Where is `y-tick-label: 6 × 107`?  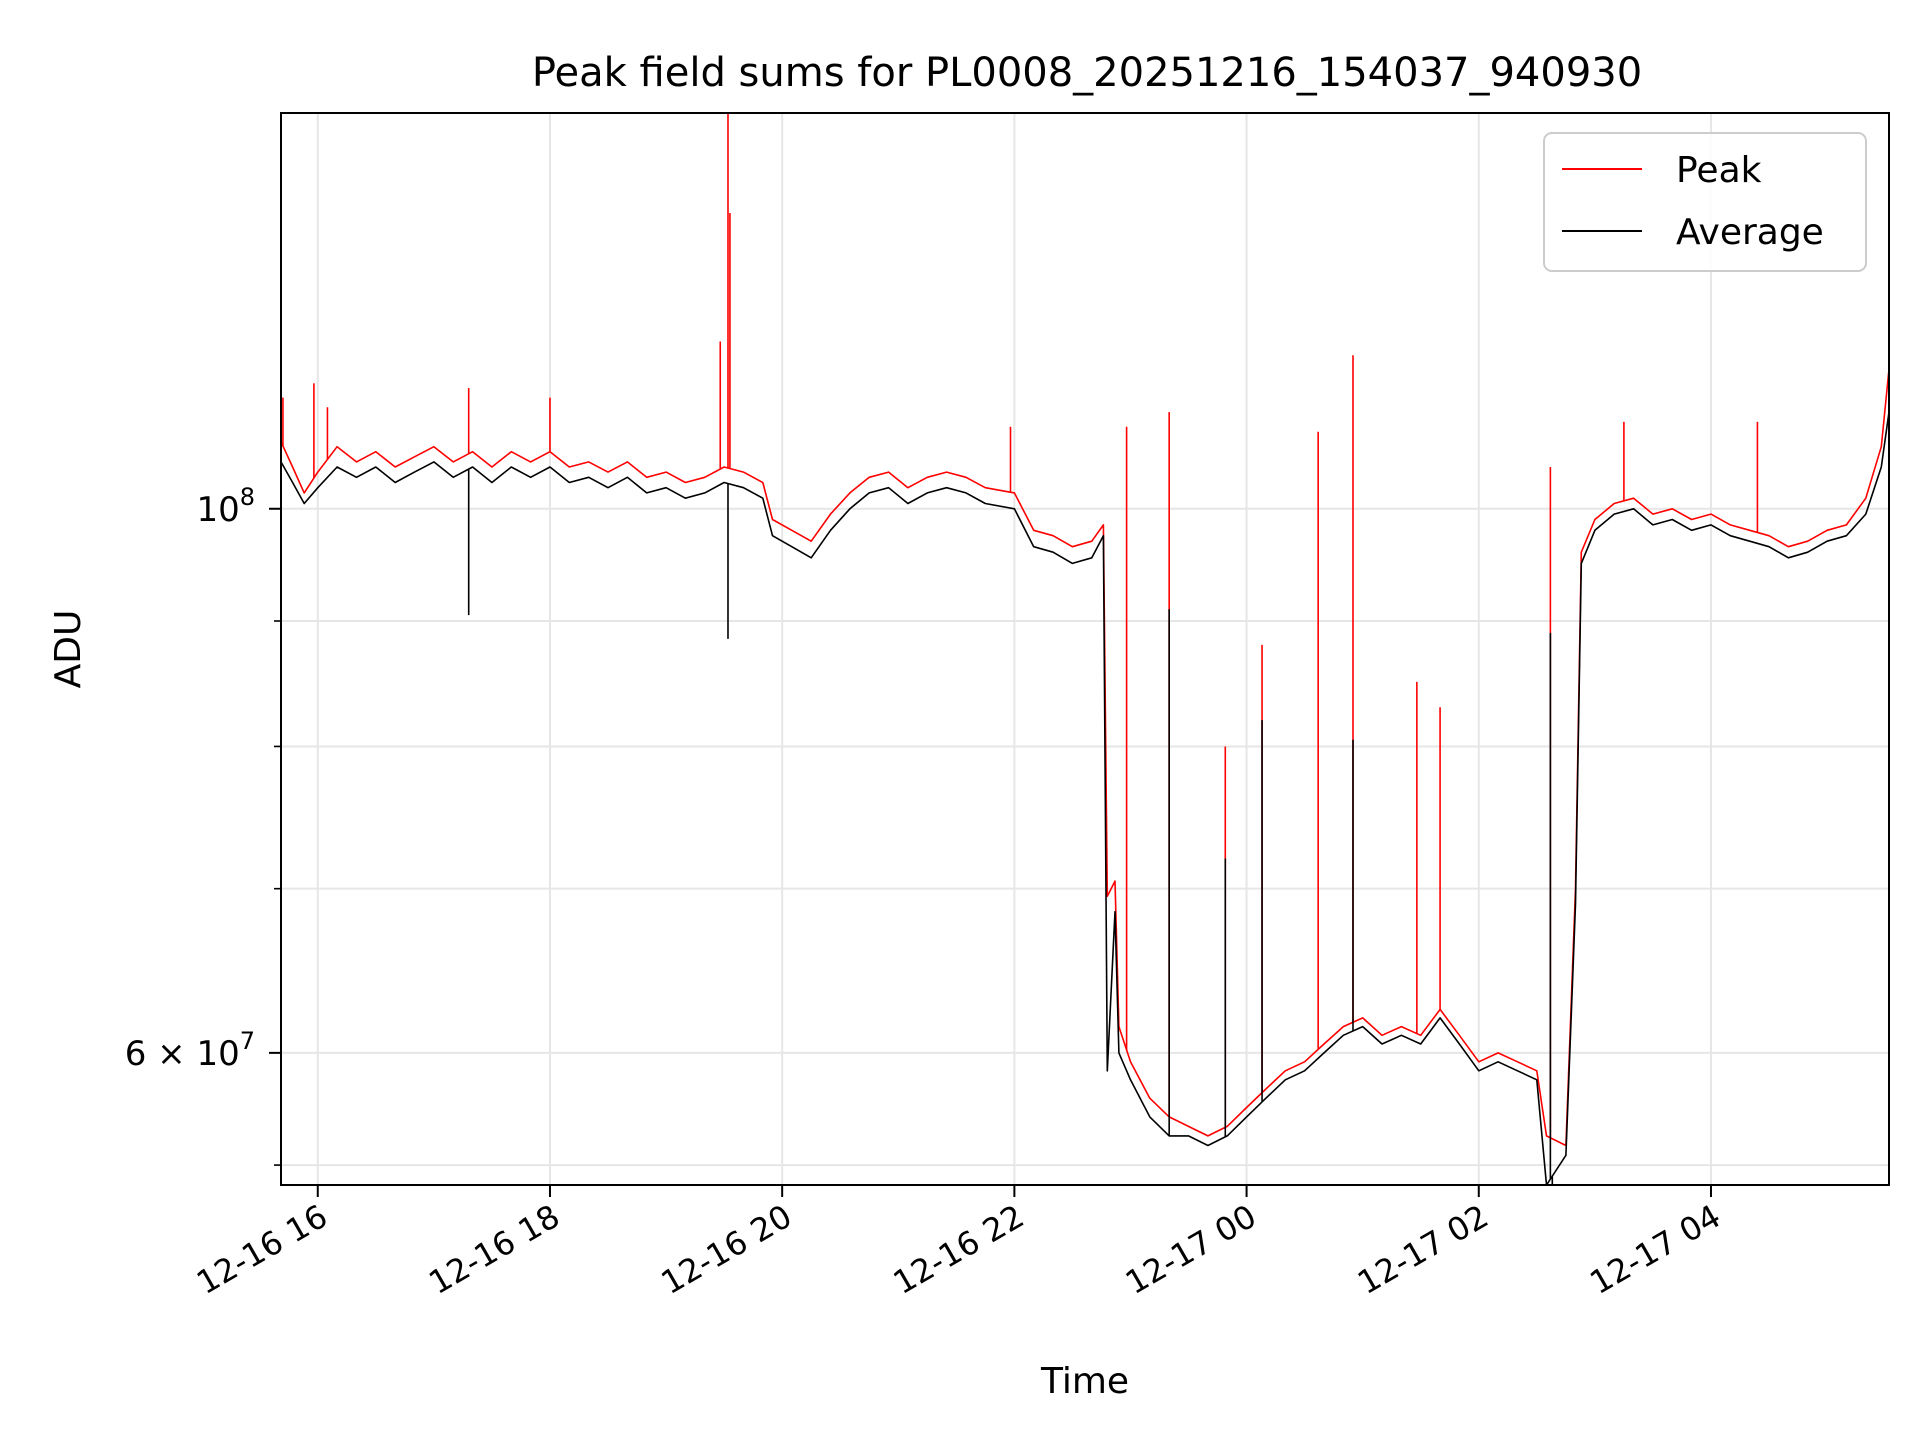
y-tick-label: 6 × 107 is located at coordinates (190, 1050).